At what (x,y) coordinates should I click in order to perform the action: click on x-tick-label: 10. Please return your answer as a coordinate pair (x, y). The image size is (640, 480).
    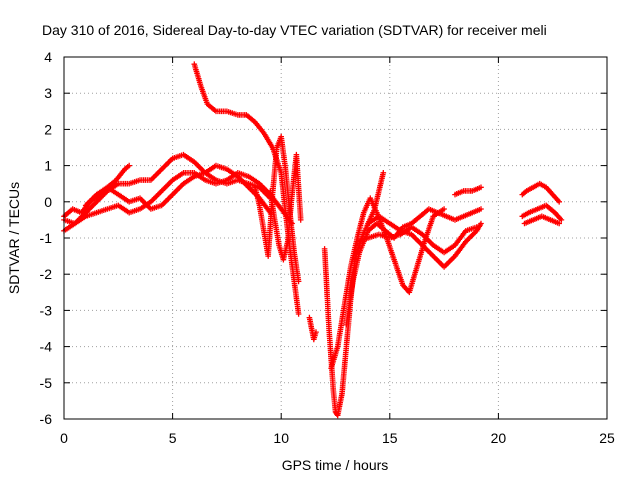
    Looking at the image, I should click on (281, 438).